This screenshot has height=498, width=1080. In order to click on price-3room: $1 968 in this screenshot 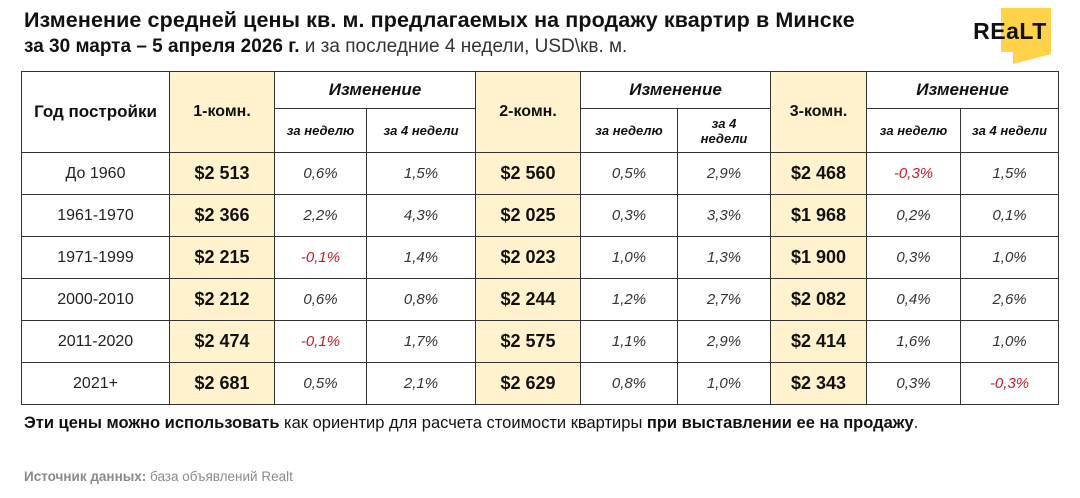, I will do `click(819, 215)`.